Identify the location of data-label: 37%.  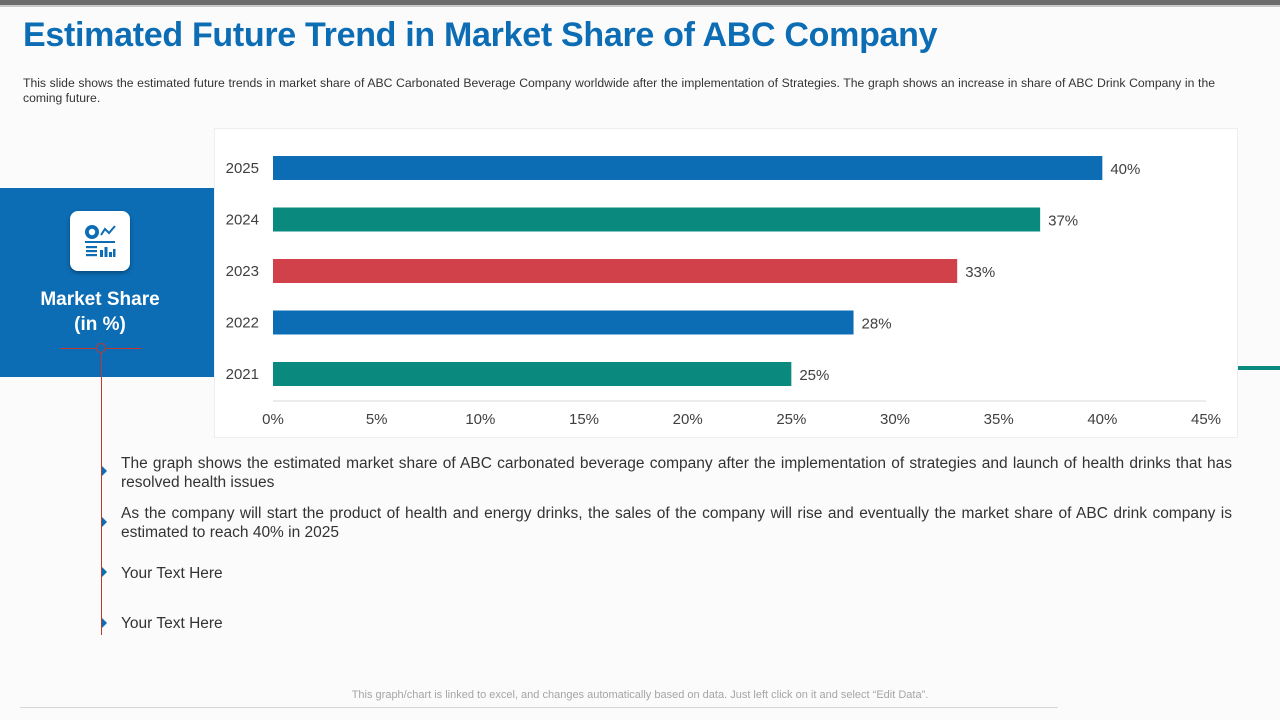
(1063, 221).